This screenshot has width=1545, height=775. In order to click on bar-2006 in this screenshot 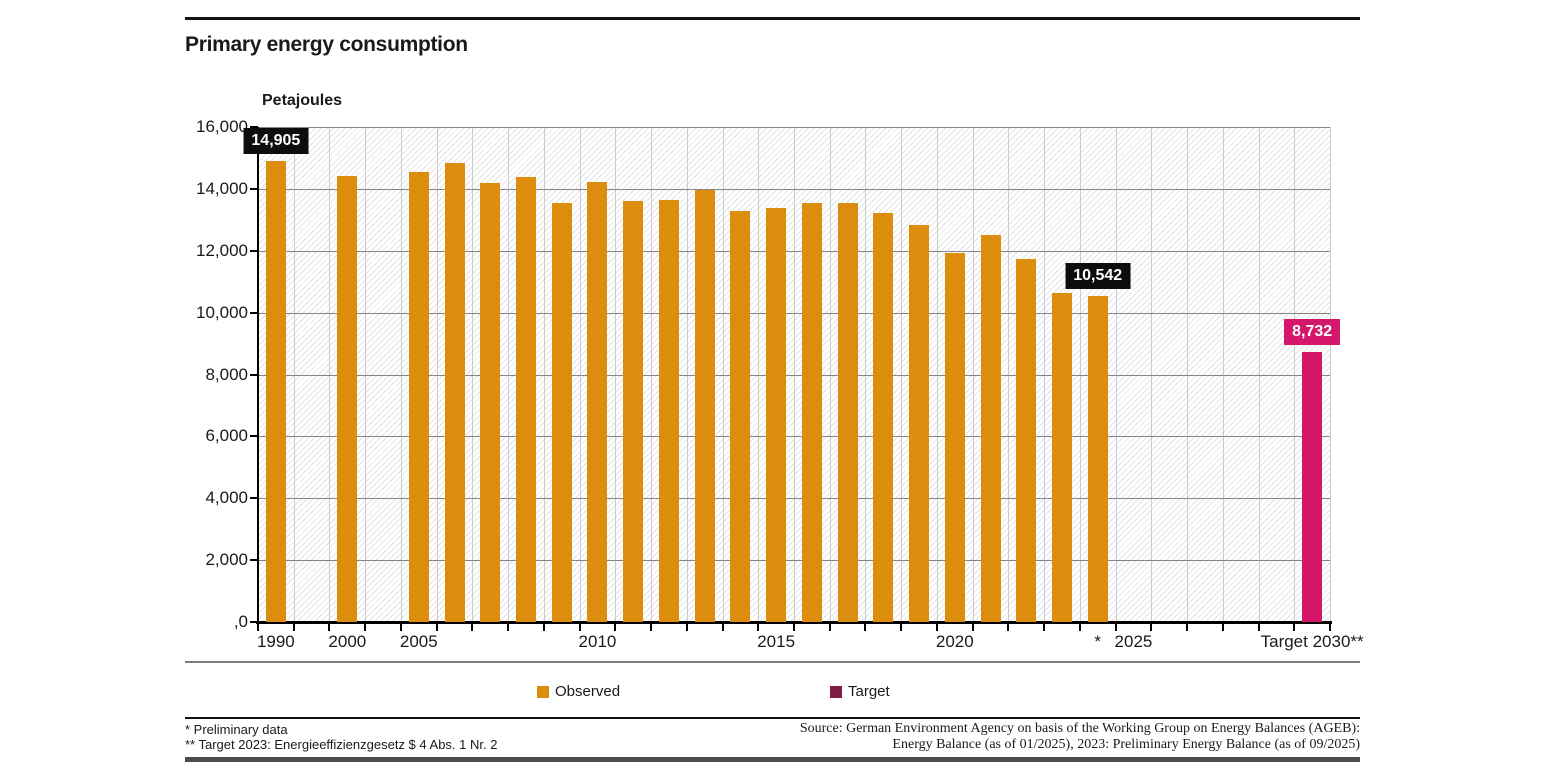, I will do `click(454, 392)`.